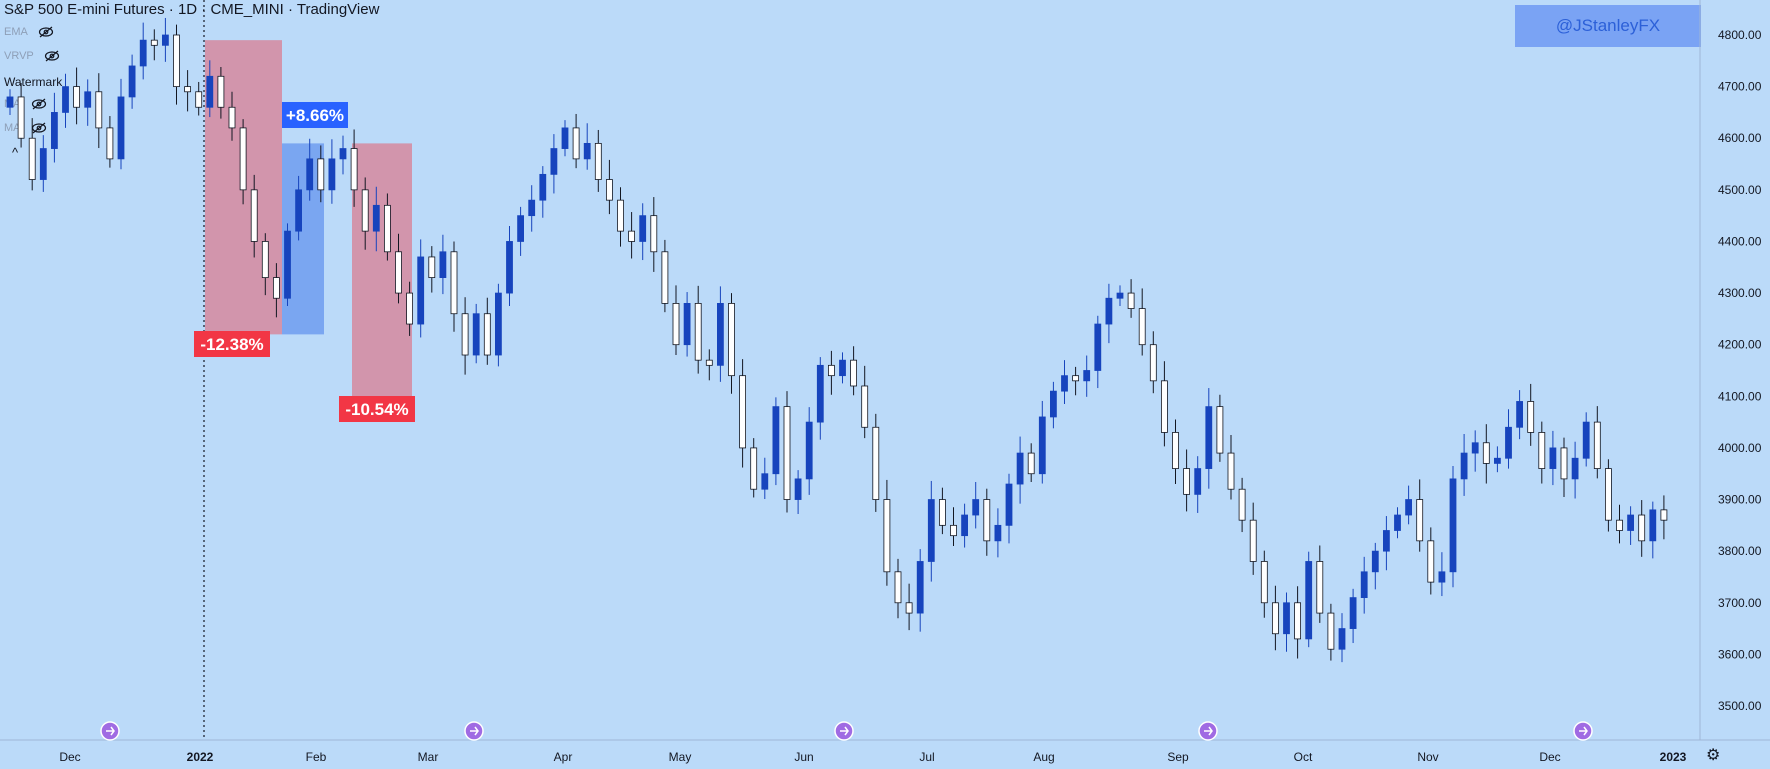 Image resolution: width=1770 pixels, height=769 pixels. I want to click on time-tick-label: Nov, so click(1427, 757).